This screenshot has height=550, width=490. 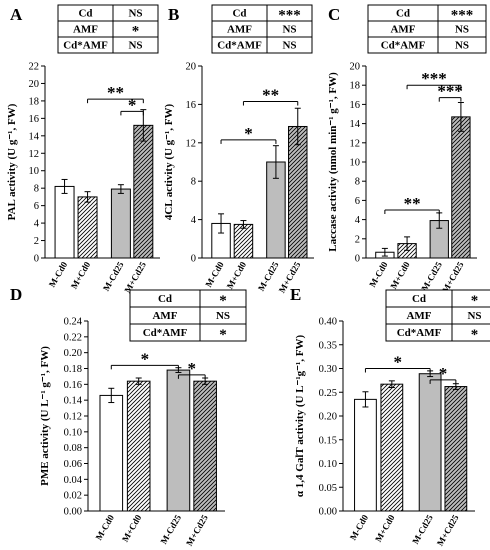 I want to click on significance-bracket: ***, so click(x=450, y=92).